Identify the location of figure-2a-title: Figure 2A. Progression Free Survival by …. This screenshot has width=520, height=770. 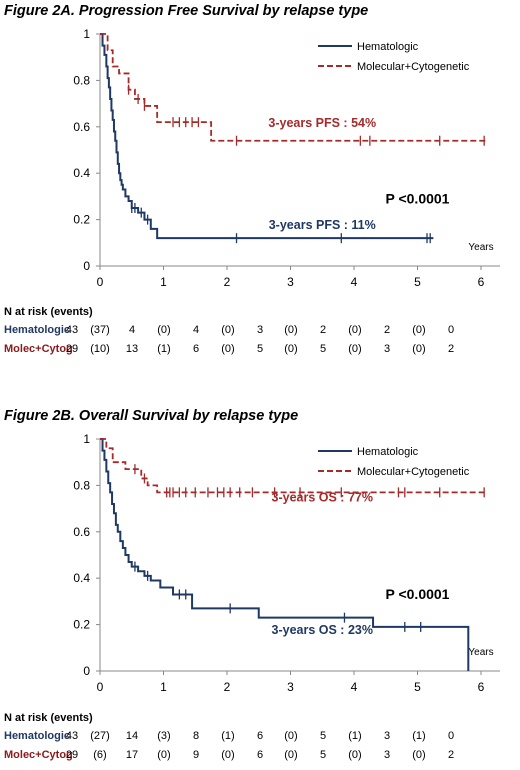
(186, 11).